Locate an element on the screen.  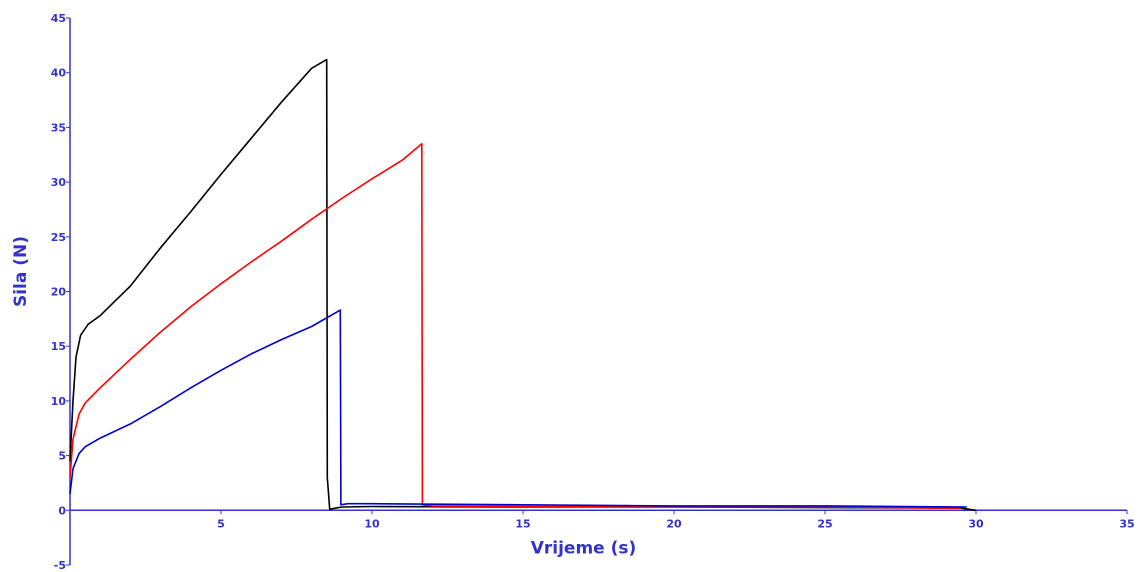
y-tick-label: 30 is located at coordinates (59, 182).